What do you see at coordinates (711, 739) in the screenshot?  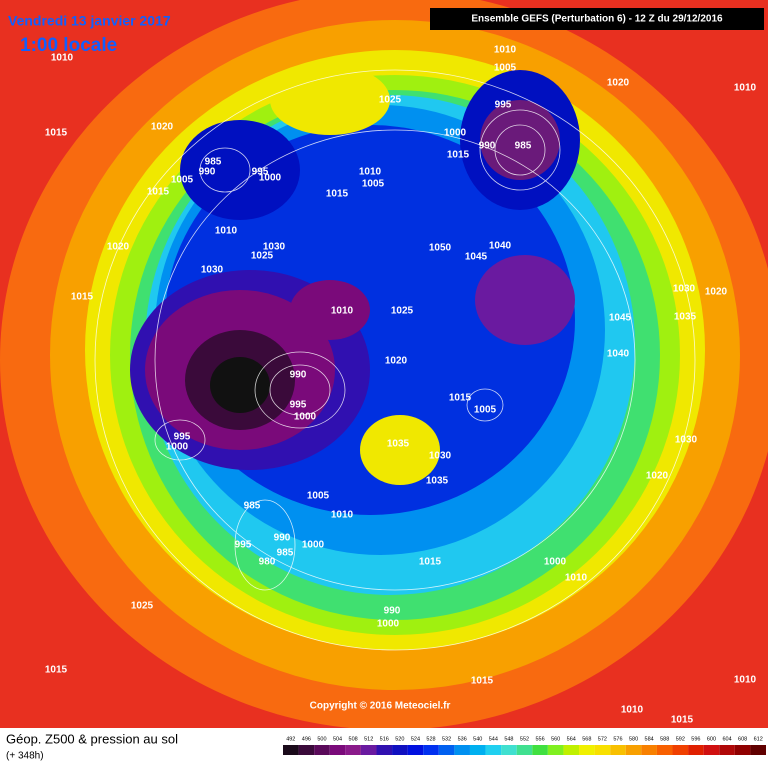 I see `colorbar-tick: 600` at bounding box center [711, 739].